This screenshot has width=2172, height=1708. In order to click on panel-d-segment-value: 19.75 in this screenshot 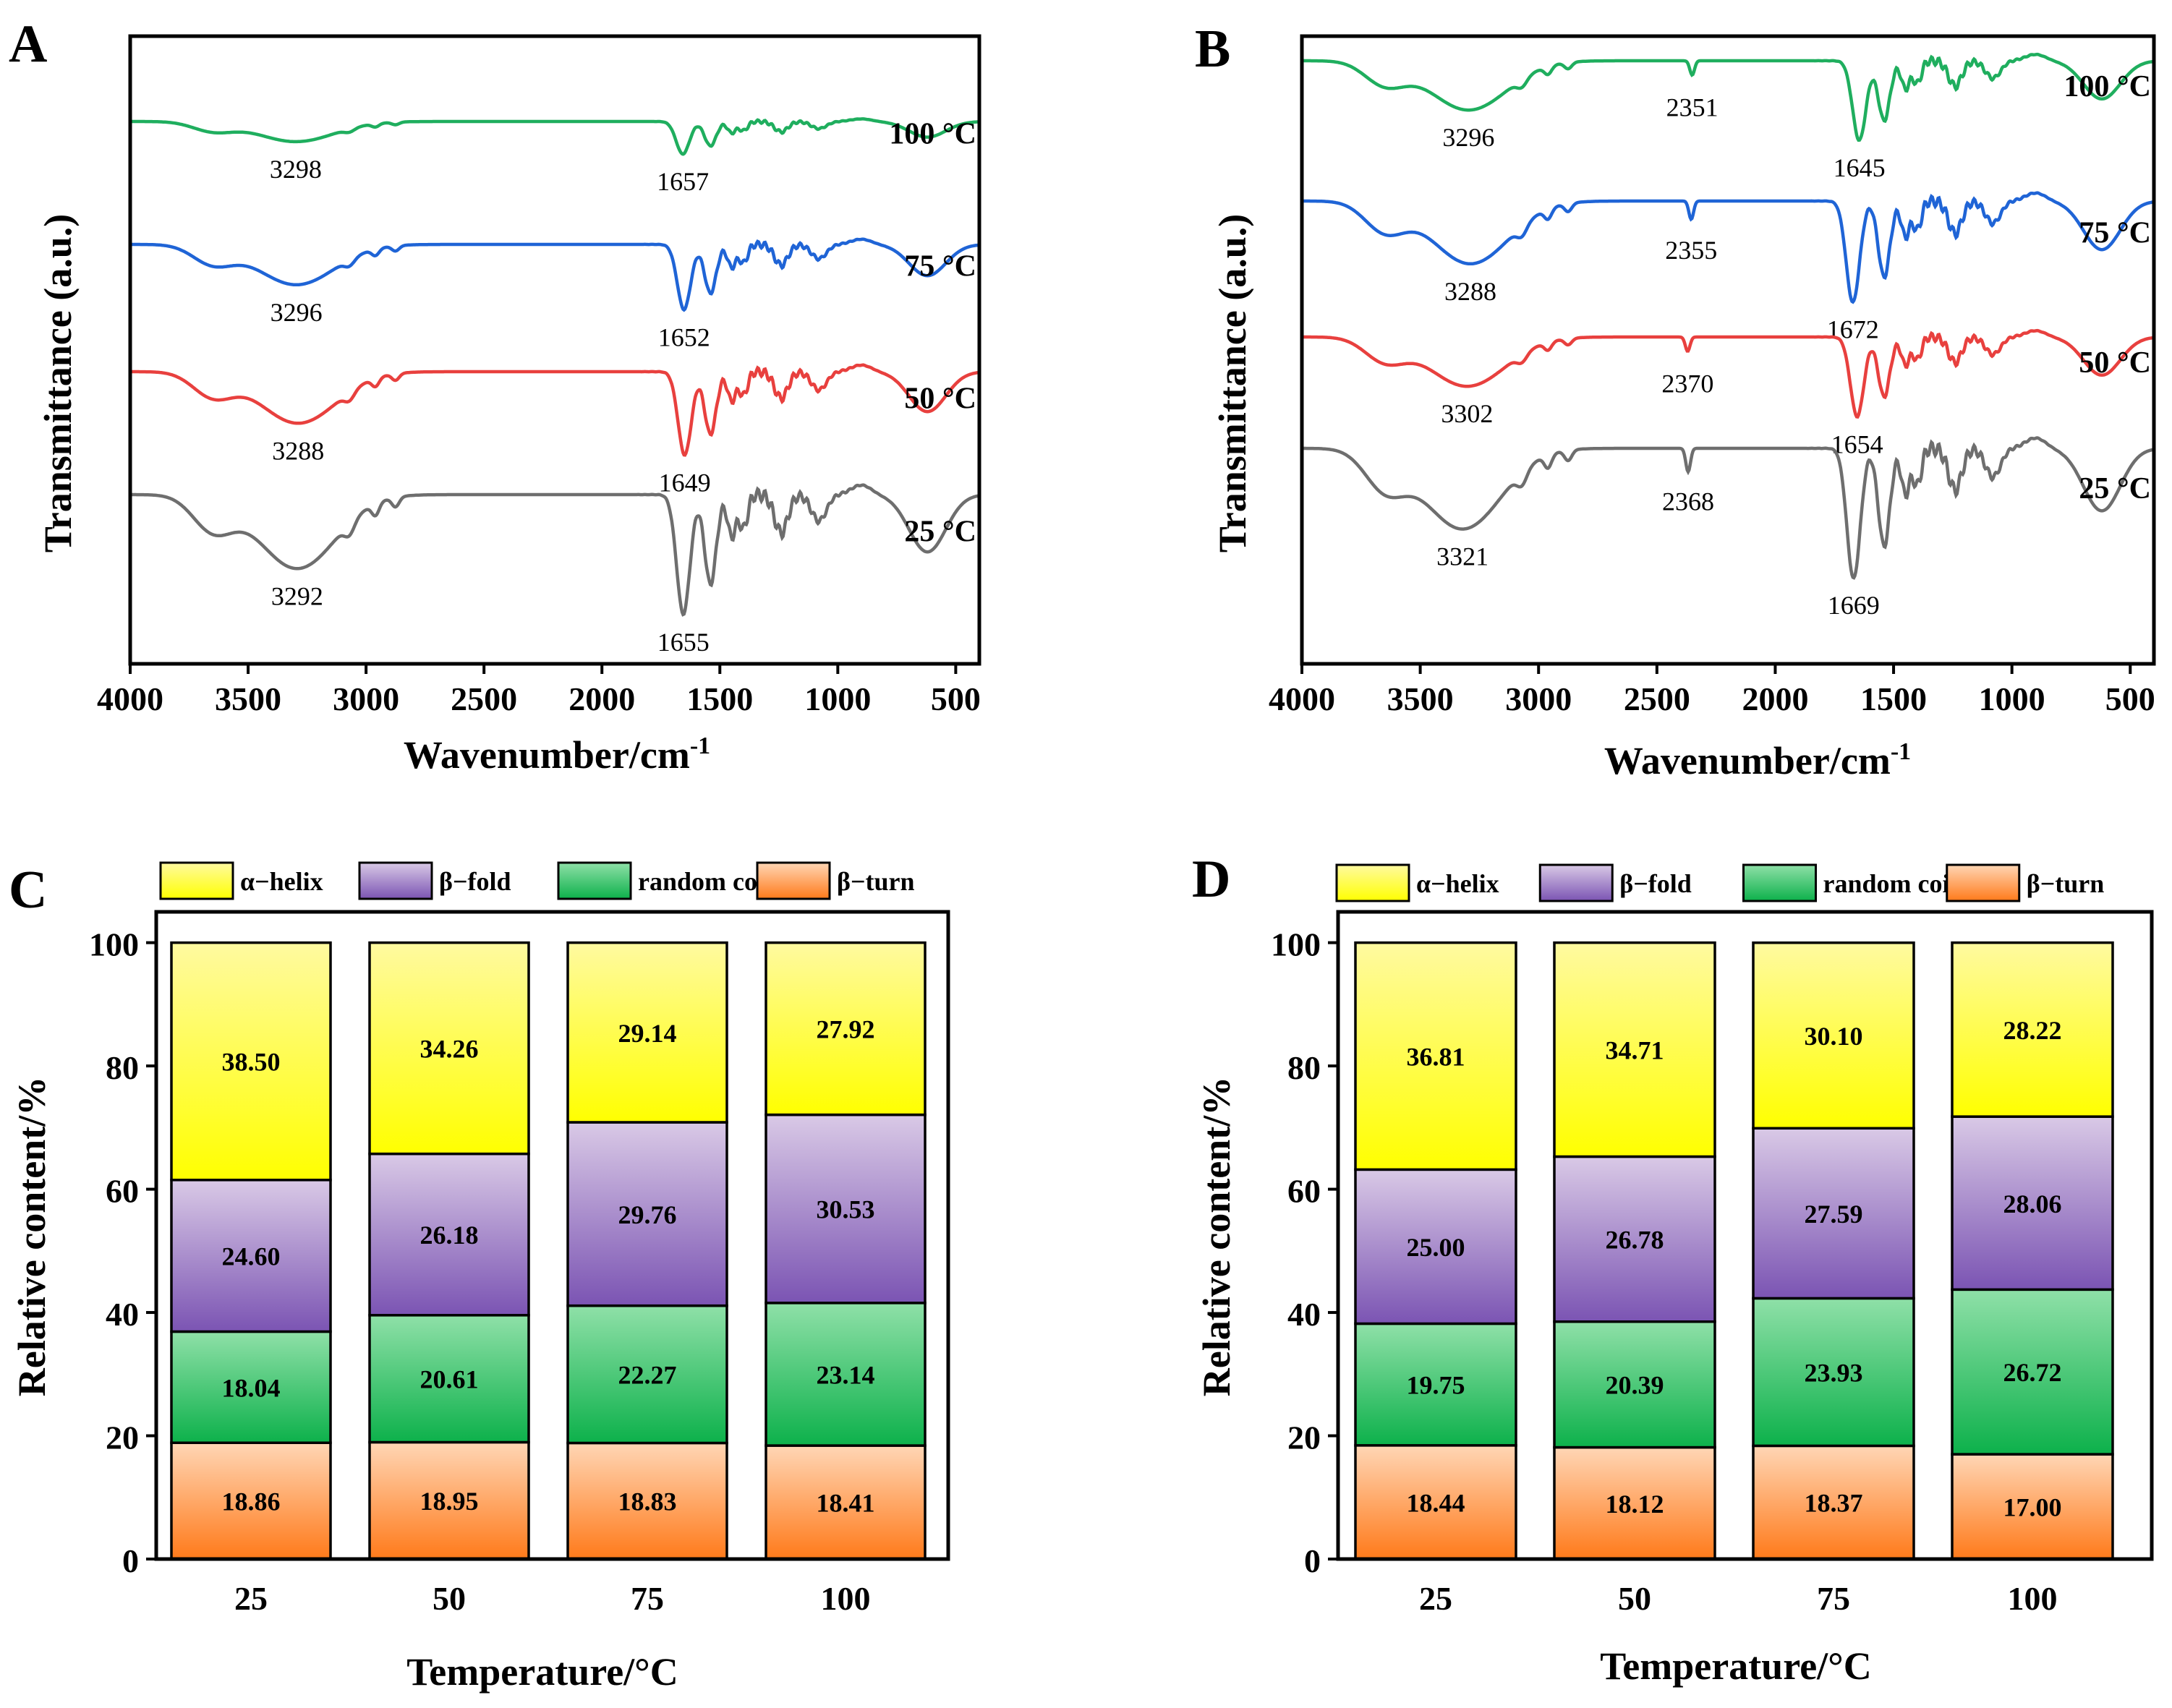, I will do `click(1436, 1386)`.